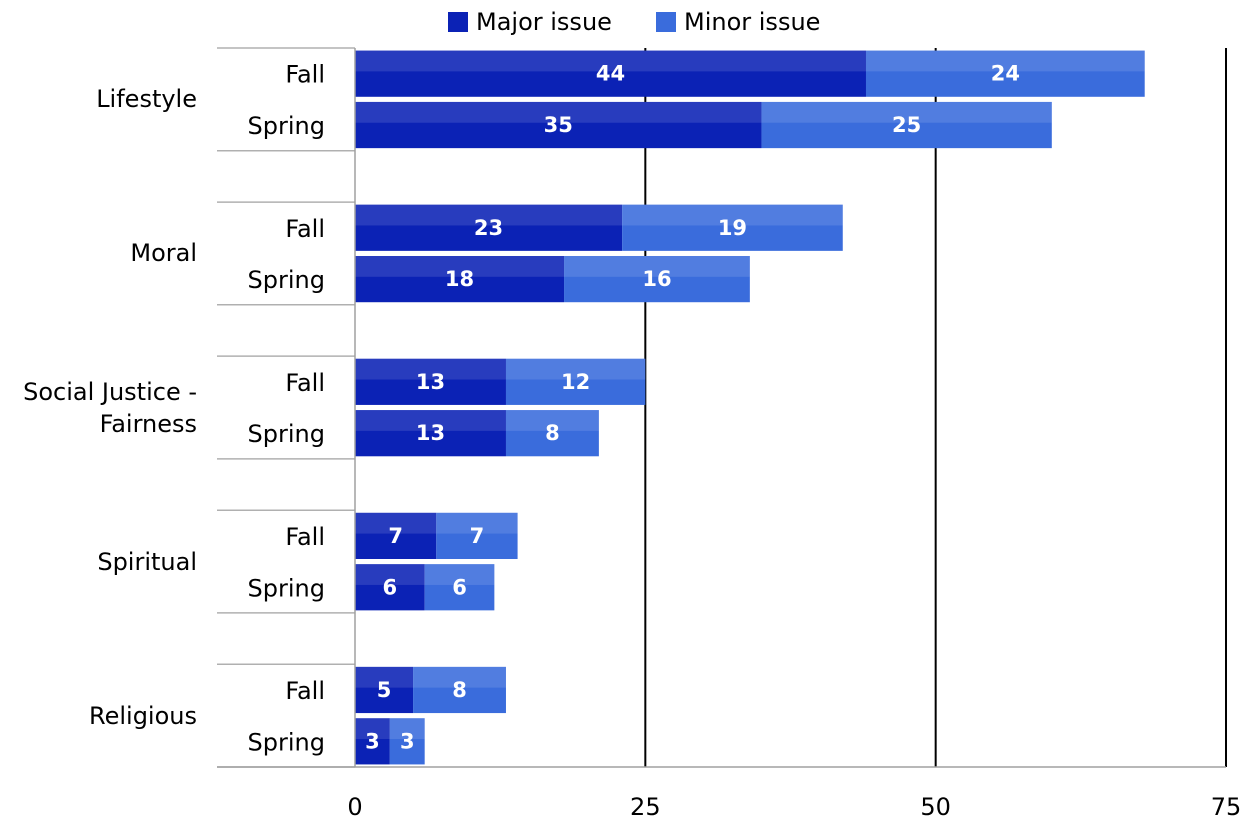 The image size is (1253, 822). Describe the element at coordinates (1226, 807) in the screenshot. I see `x-tick-label: 75` at that location.